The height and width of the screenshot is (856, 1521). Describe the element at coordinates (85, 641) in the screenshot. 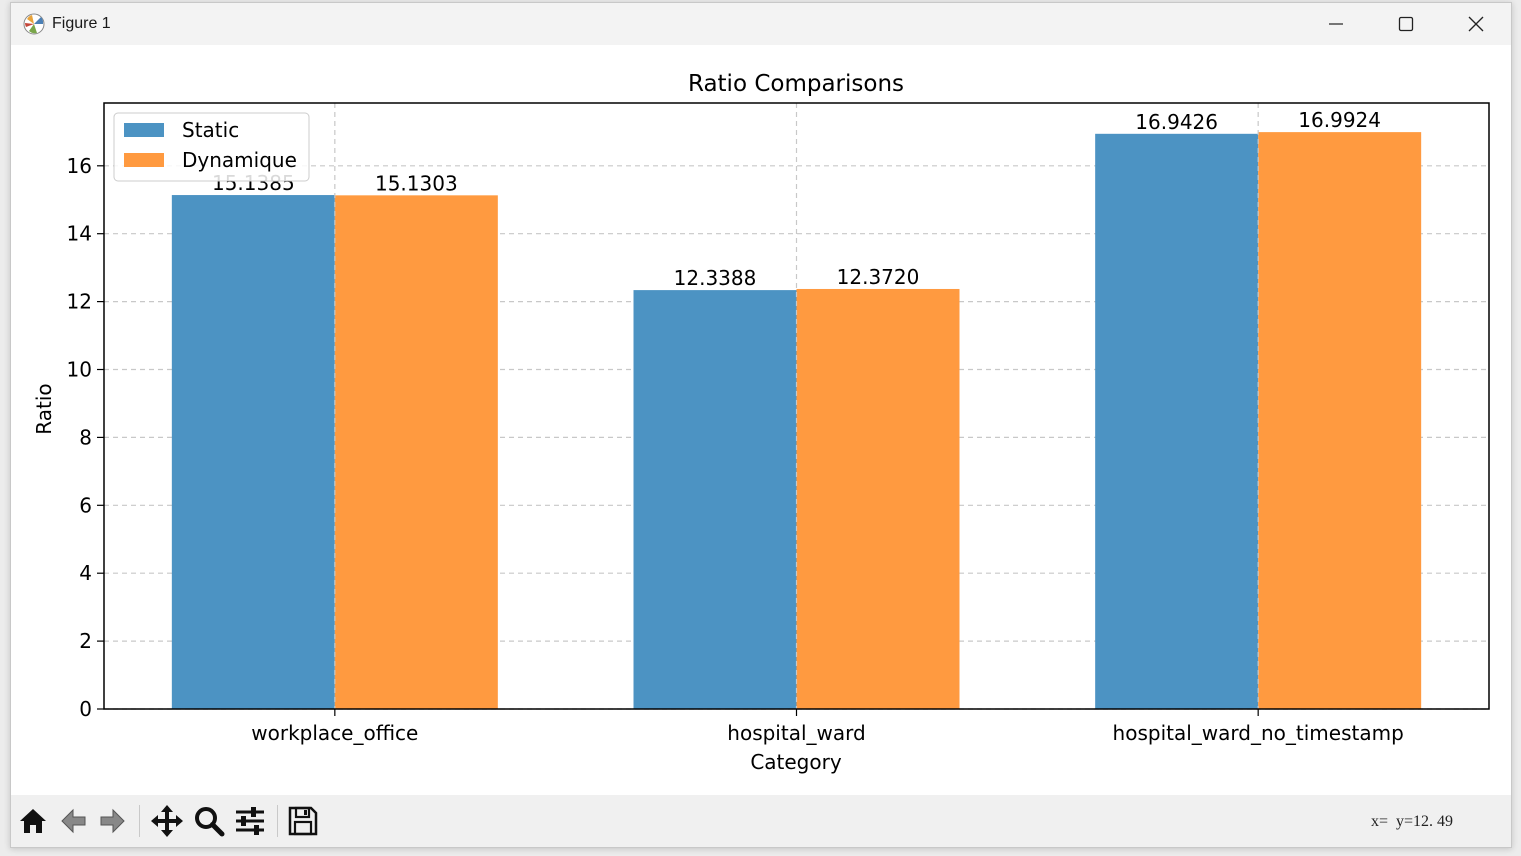

I see `y-tick-label: 2` at that location.